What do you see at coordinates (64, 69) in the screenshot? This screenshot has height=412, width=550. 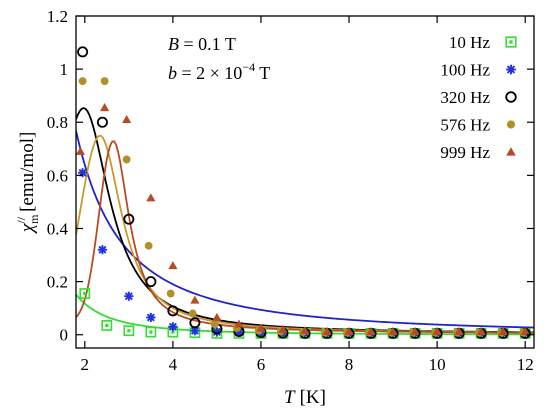 I see `y-tick-label: 1` at bounding box center [64, 69].